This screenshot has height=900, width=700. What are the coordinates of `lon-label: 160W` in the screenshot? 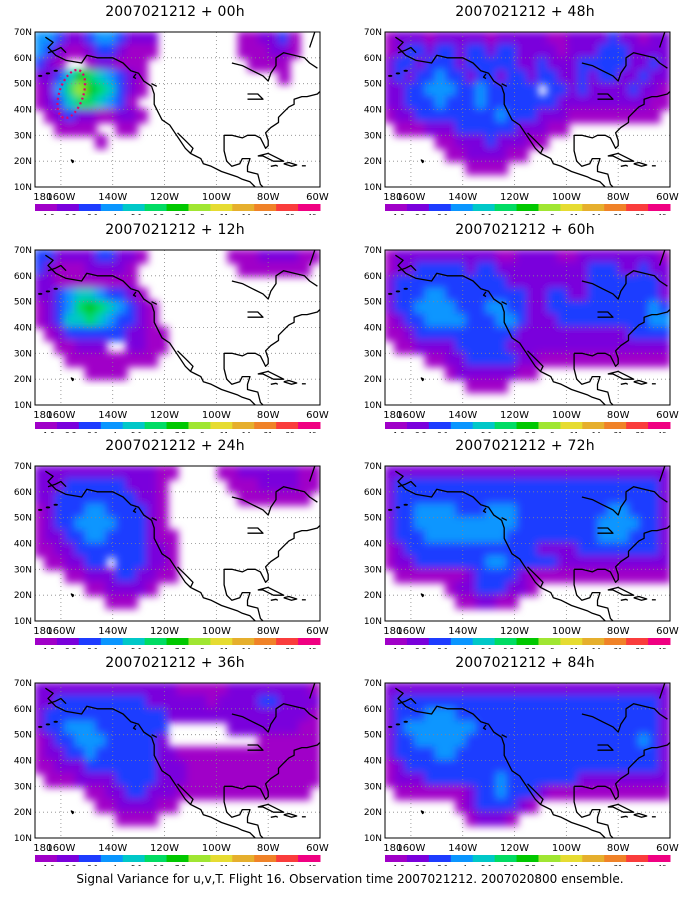 It's located at (410, 848).